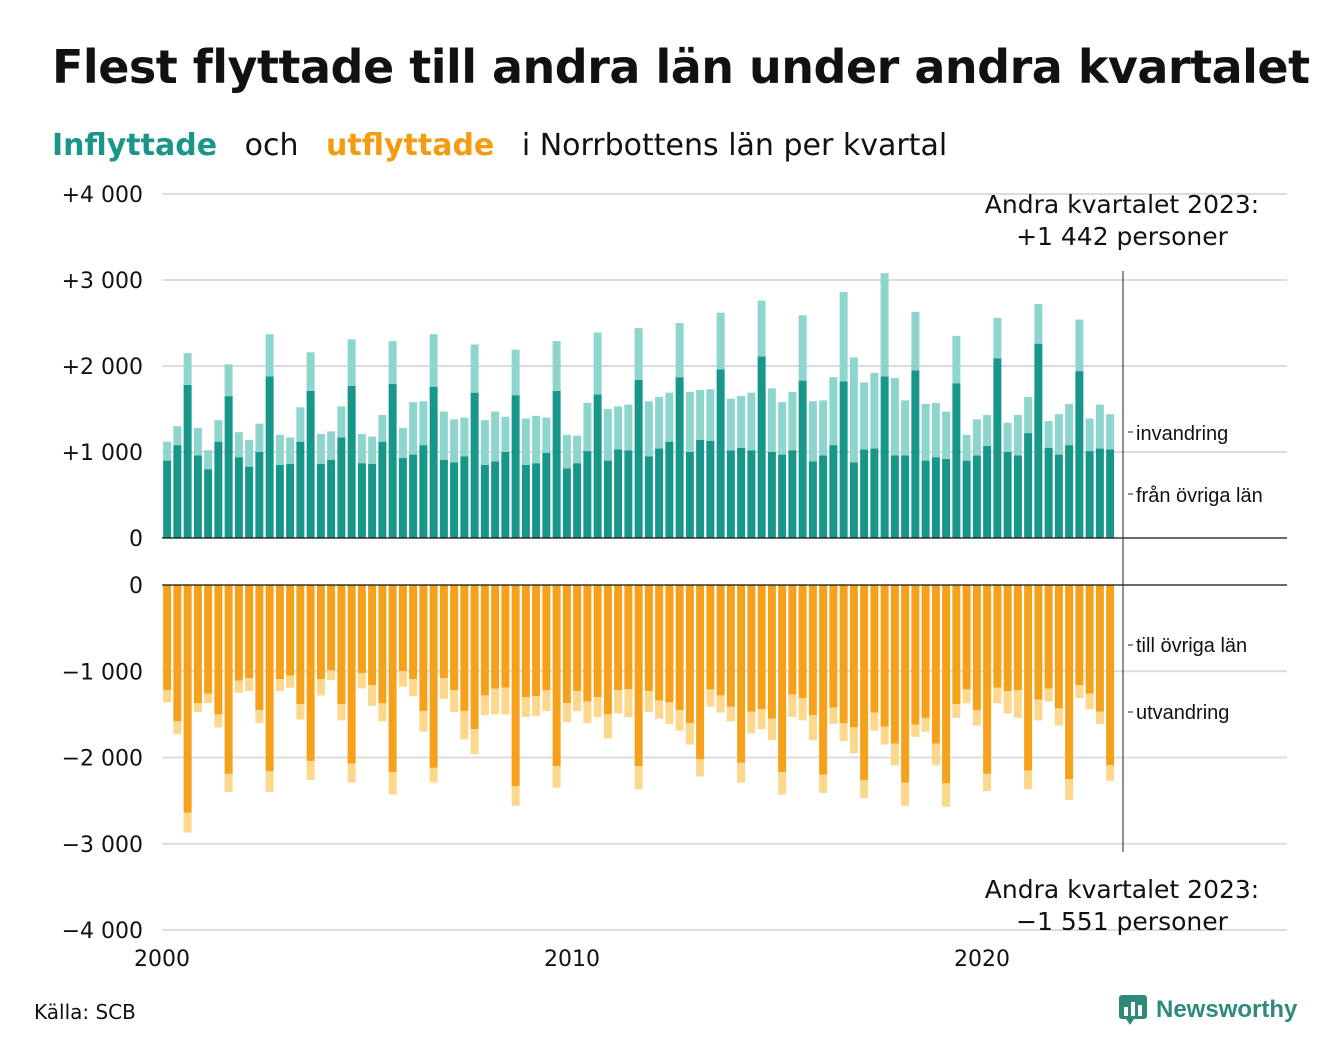  Describe the element at coordinates (136, 539) in the screenshot. I see `y-tick-label-top: 0` at that location.